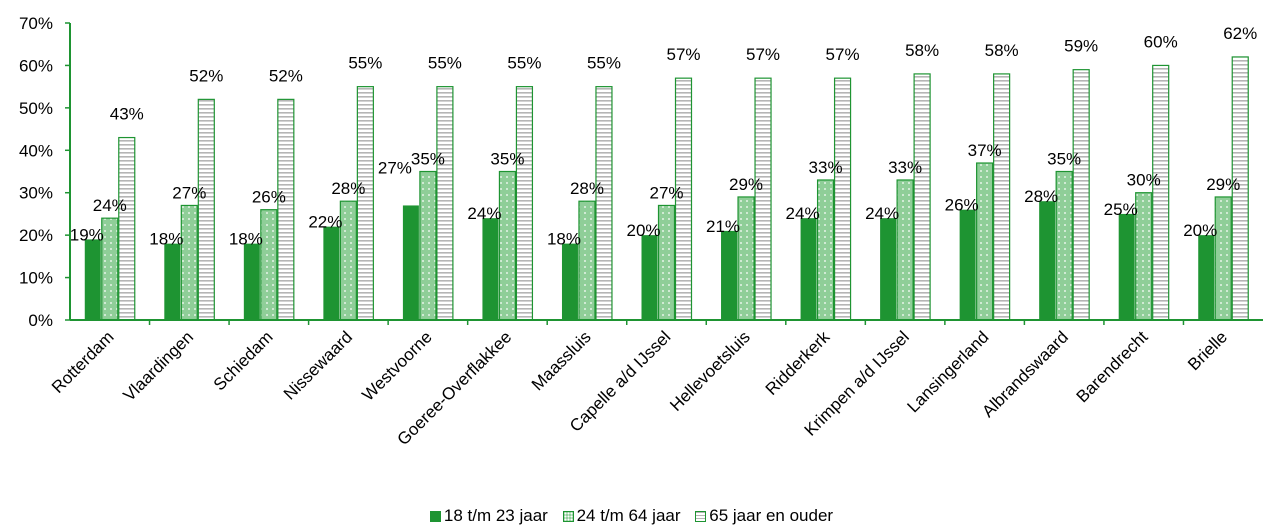 This screenshot has height=530, width=1263. I want to click on legend-label: 18 t/m 23 jaar, so click(495, 515).